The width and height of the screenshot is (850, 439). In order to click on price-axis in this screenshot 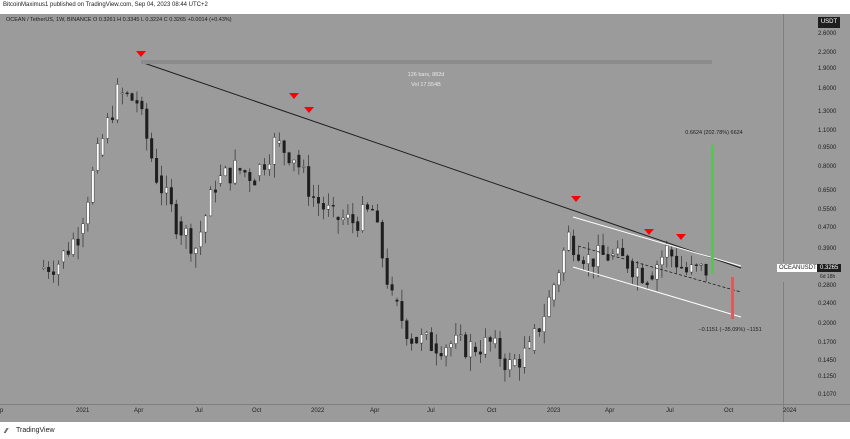, I will do `click(816, 209)`.